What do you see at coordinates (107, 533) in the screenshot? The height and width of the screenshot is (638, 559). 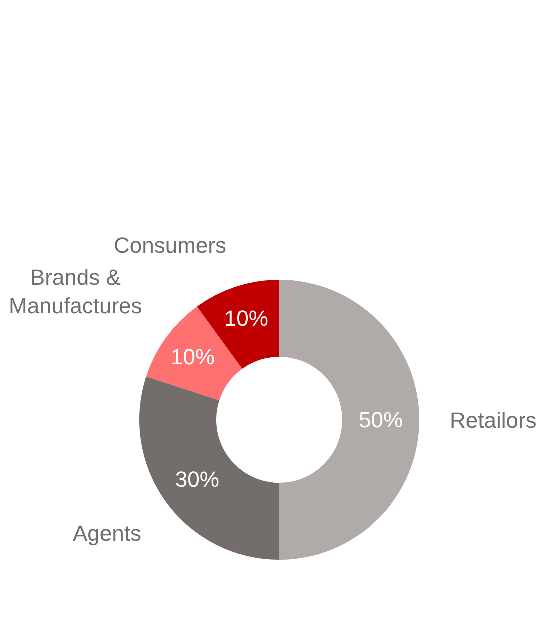 I see `slice-label: Agents` at bounding box center [107, 533].